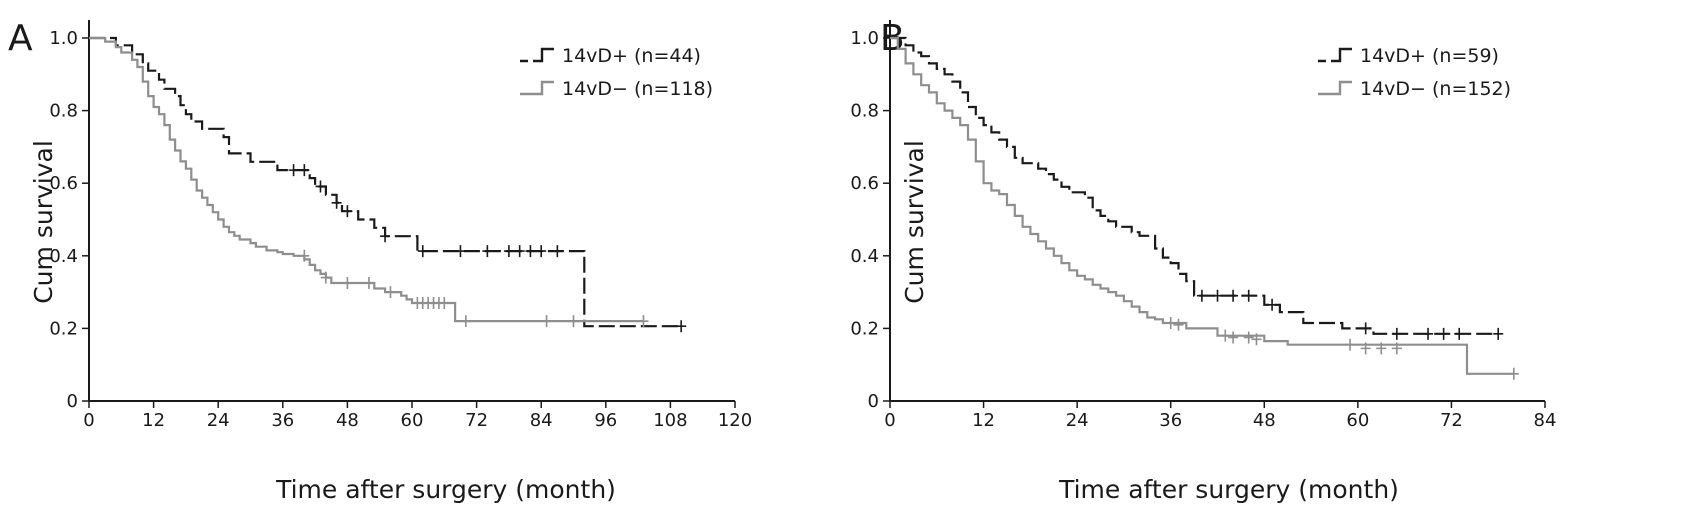 The image size is (1701, 515). Describe the element at coordinates (1429, 56) in the screenshot. I see `legend-label: 14vD+ (n=59)` at that location.